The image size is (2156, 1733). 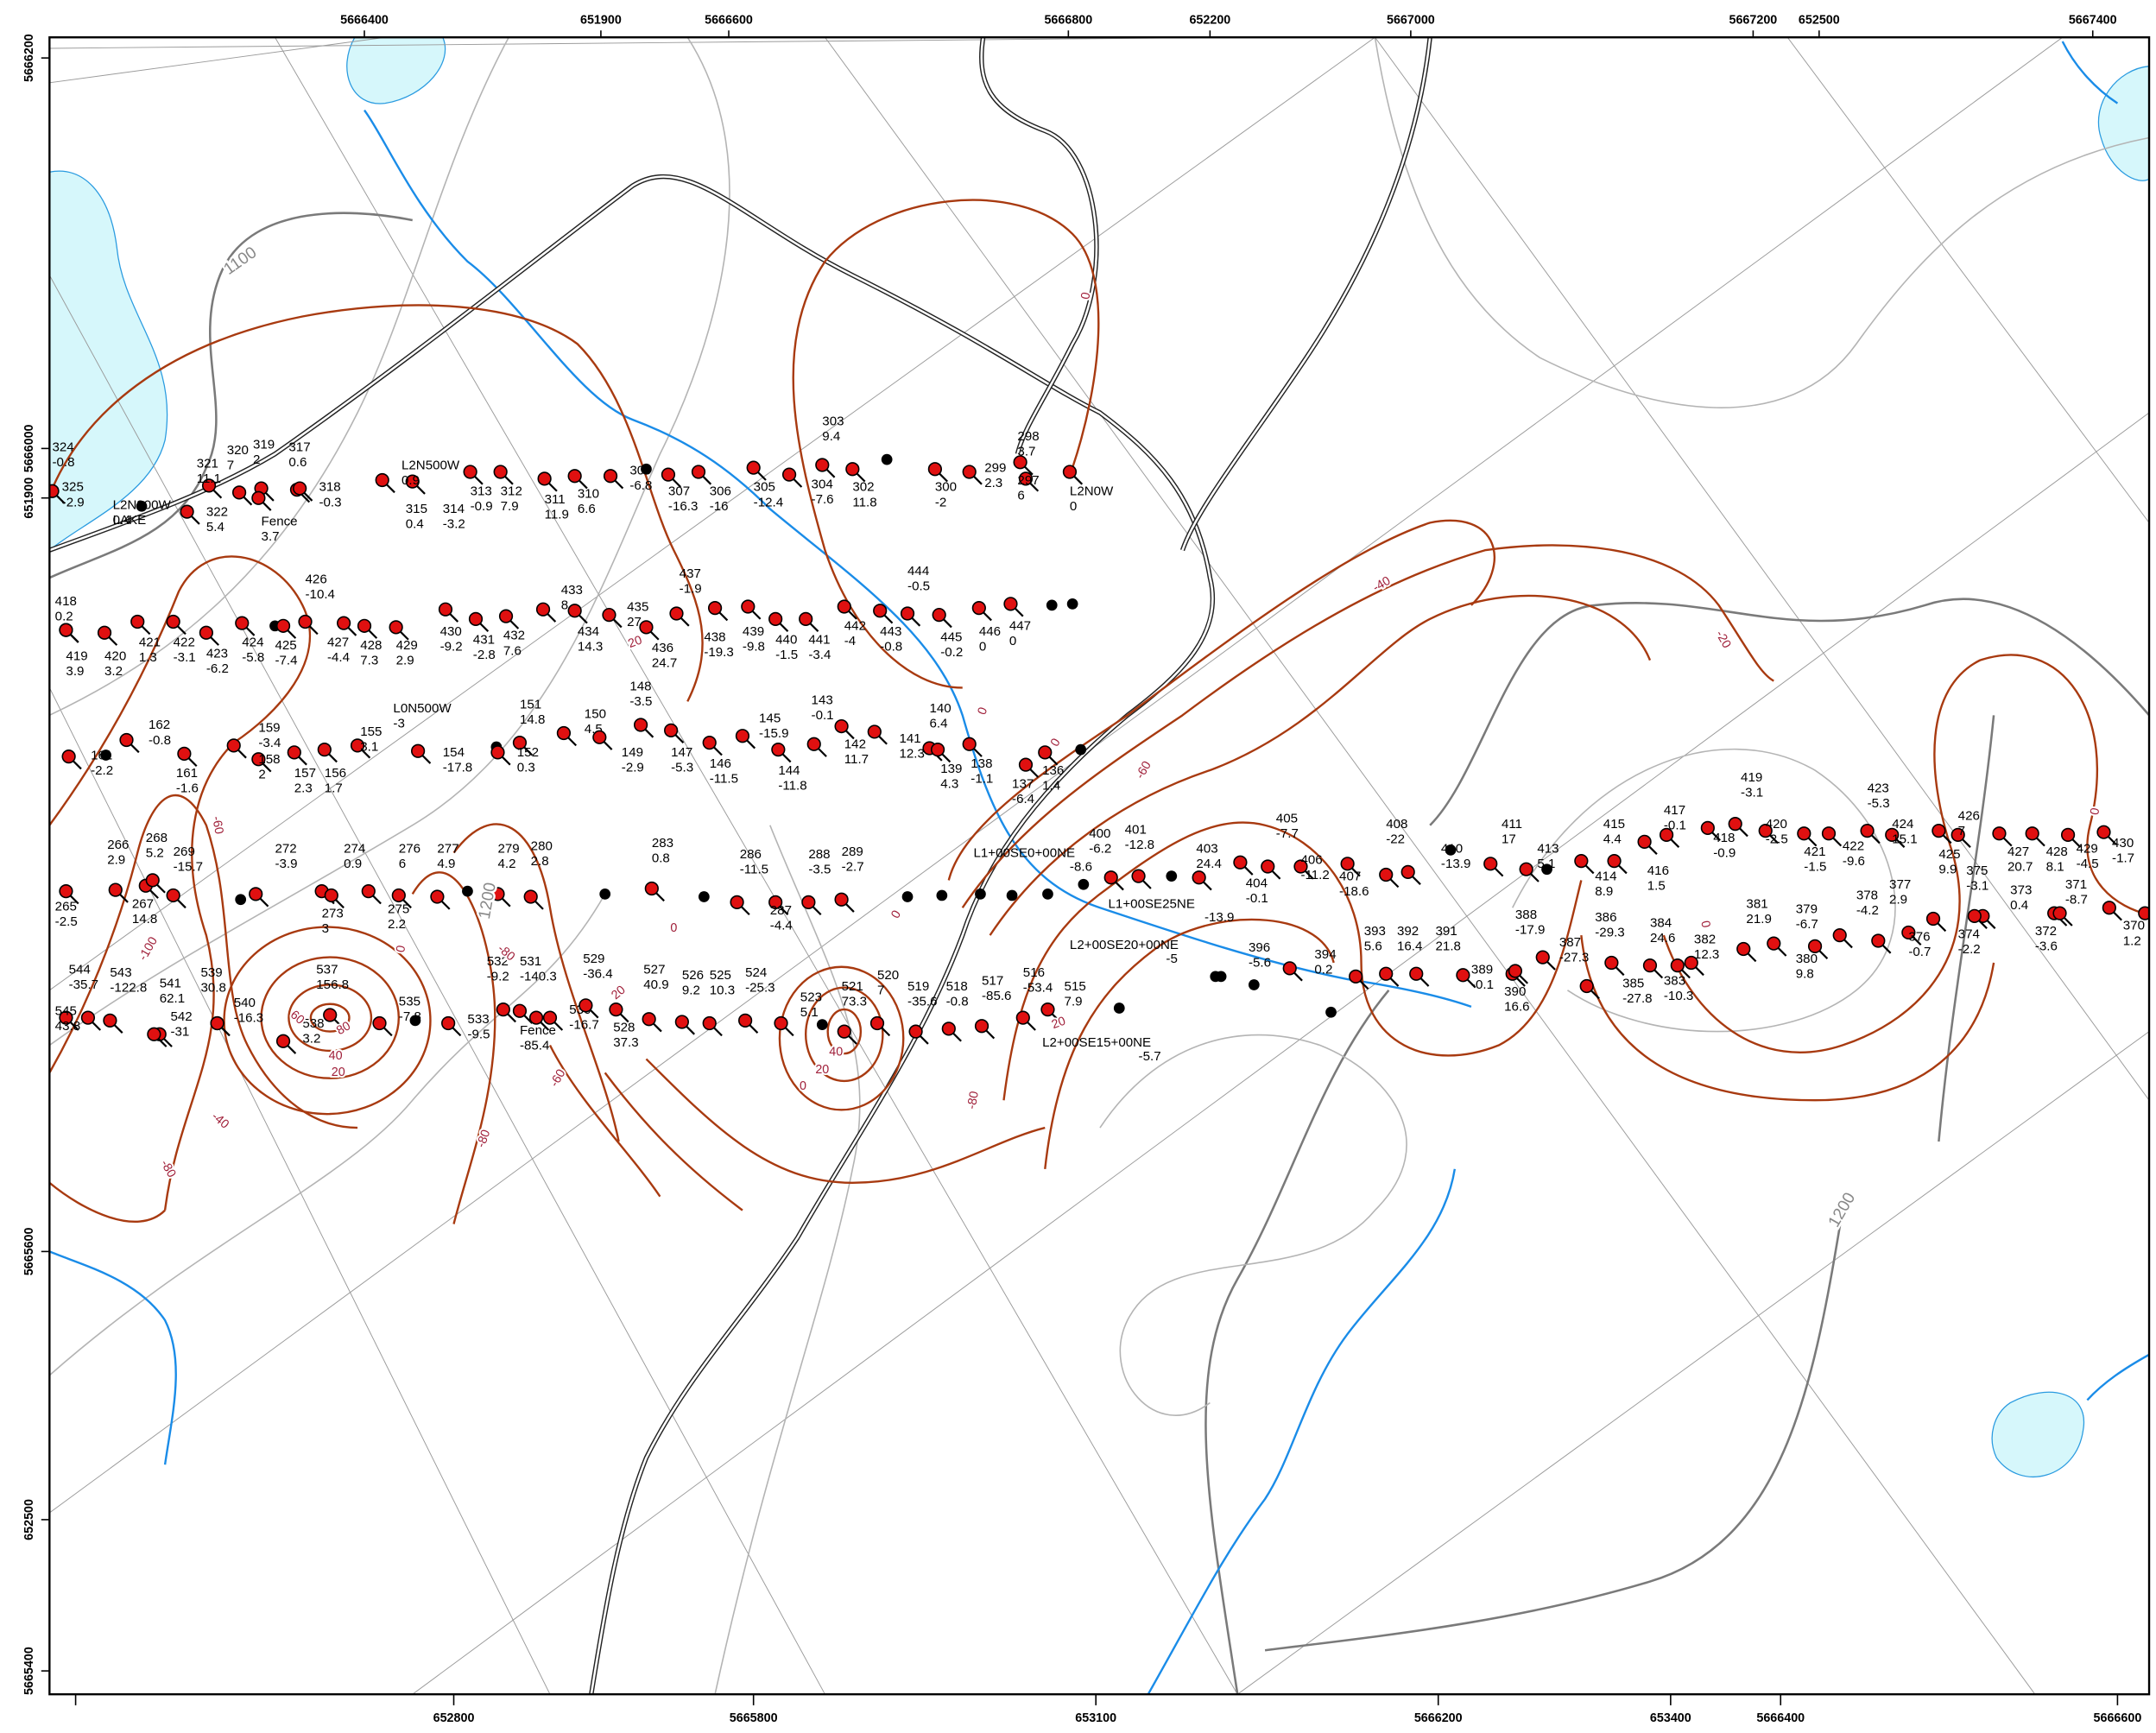 I want to click on station: 417-0.1, so click(x=1673, y=825).